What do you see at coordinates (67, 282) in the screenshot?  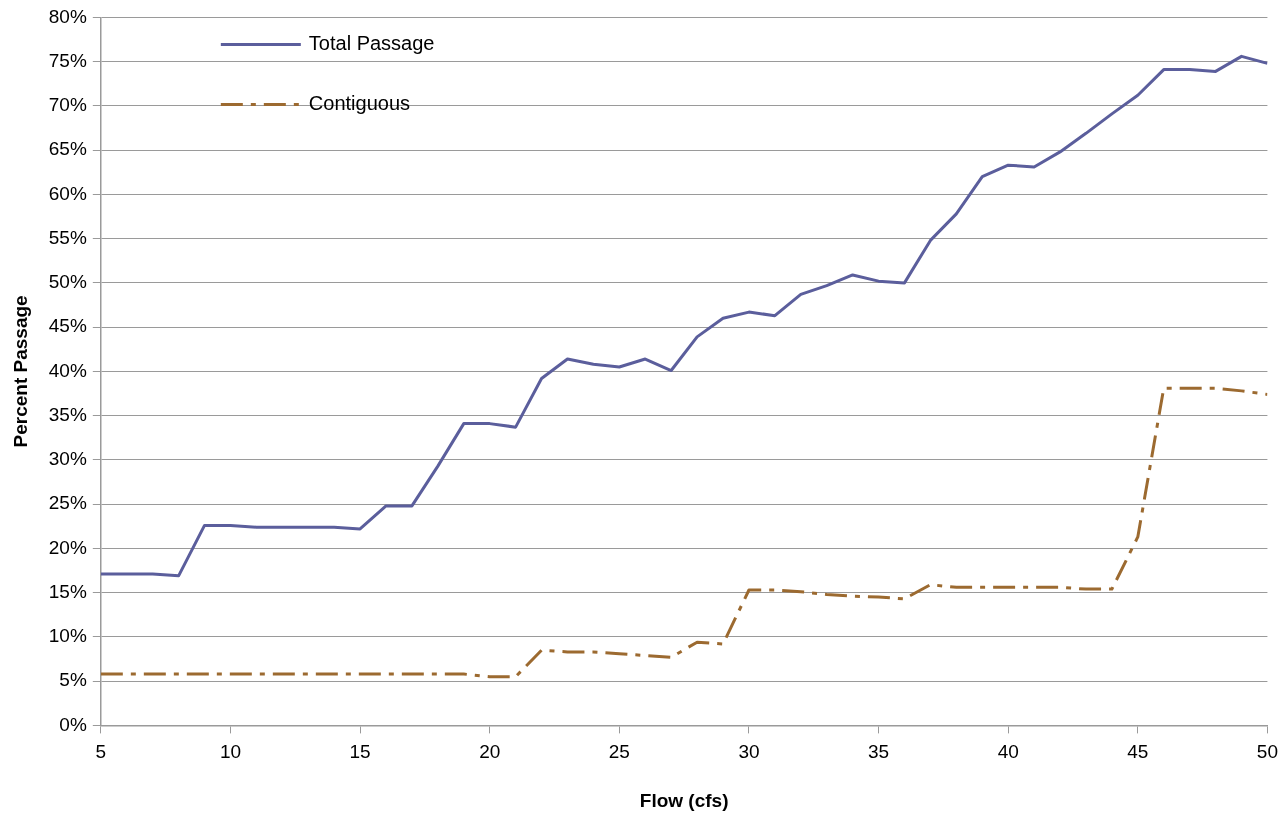 I see `y-tick-label: 50%` at bounding box center [67, 282].